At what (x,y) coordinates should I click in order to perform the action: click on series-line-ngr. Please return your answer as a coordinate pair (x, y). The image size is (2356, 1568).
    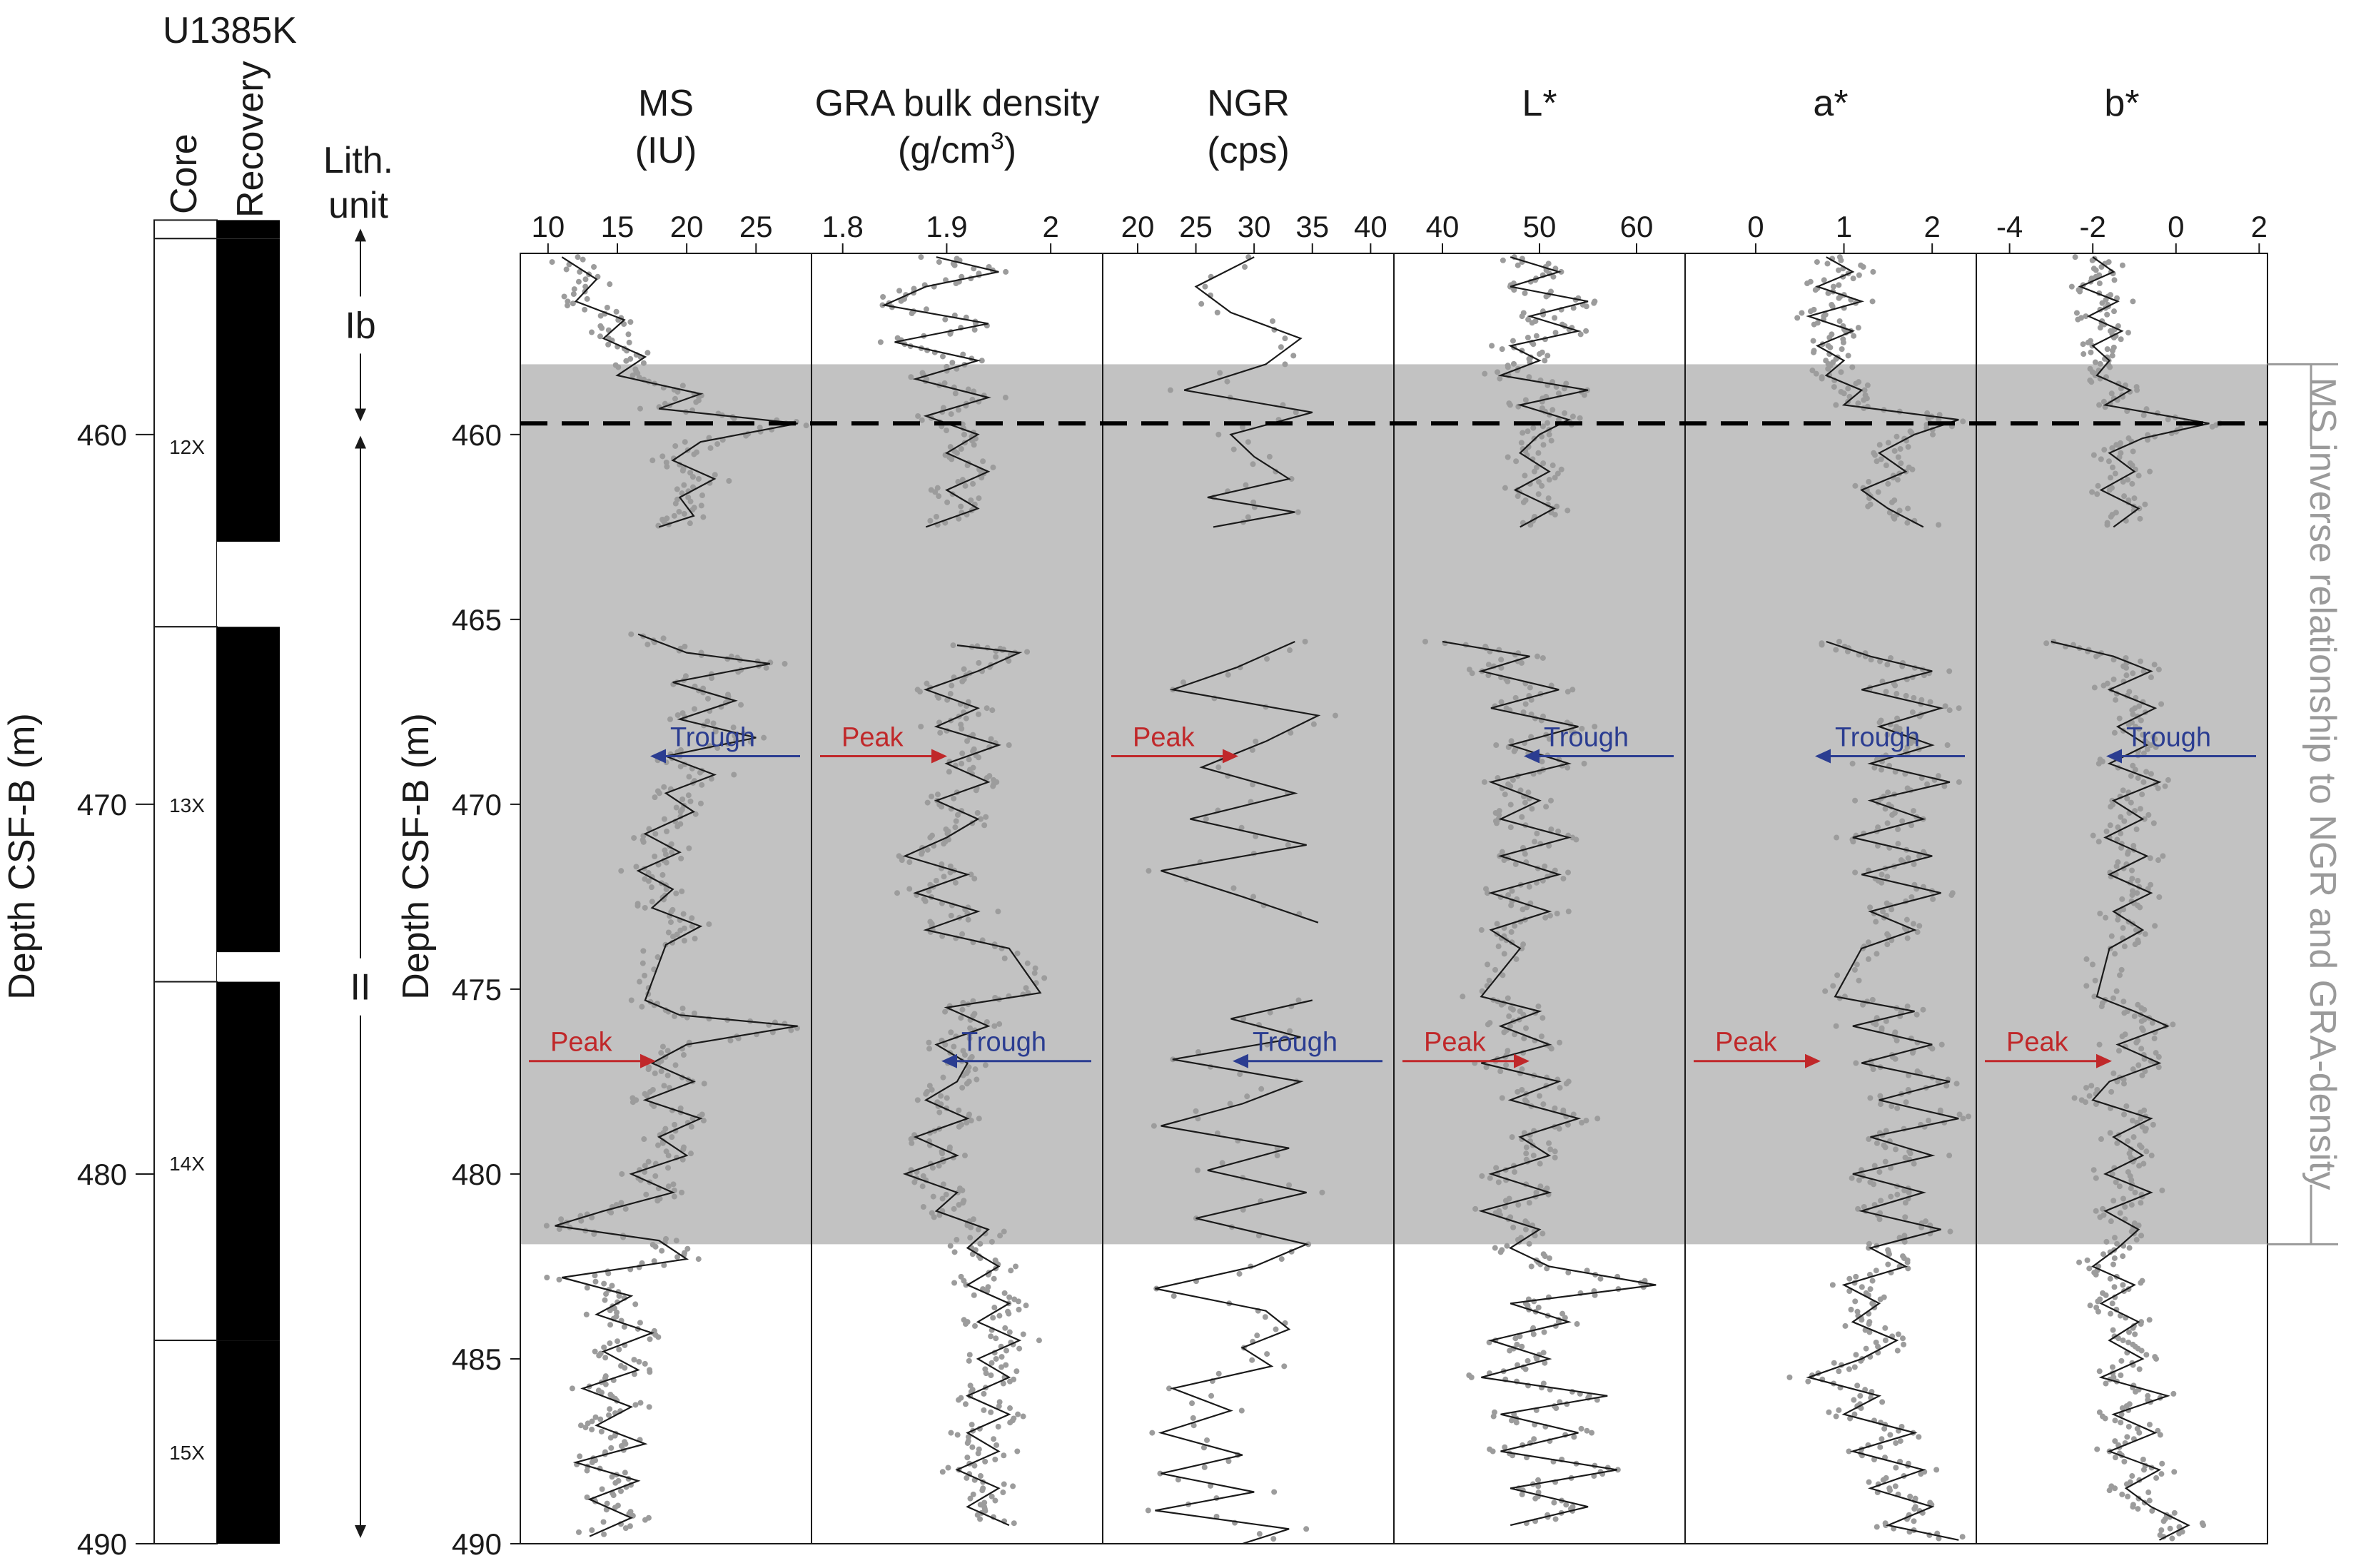
    Looking at the image, I should click on (1234, 1272).